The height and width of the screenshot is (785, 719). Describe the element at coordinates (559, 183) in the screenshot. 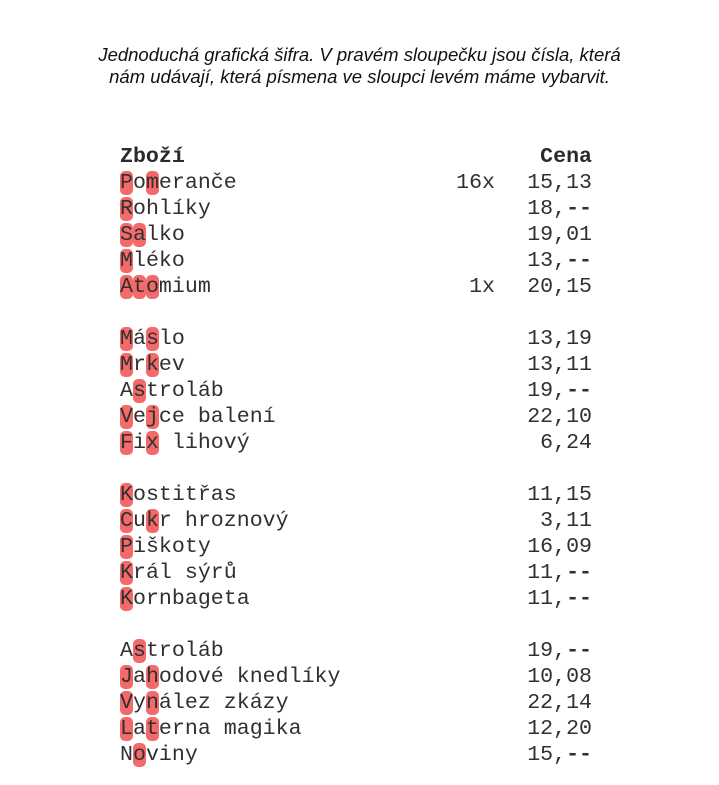

I see `item-price: 15,13` at that location.